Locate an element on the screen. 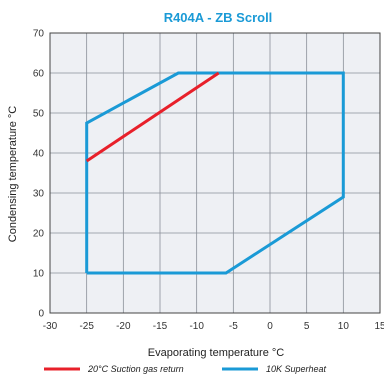 The image size is (384, 378). legend: 20°C Suction gas return 10K Superheat is located at coordinates (185, 369).